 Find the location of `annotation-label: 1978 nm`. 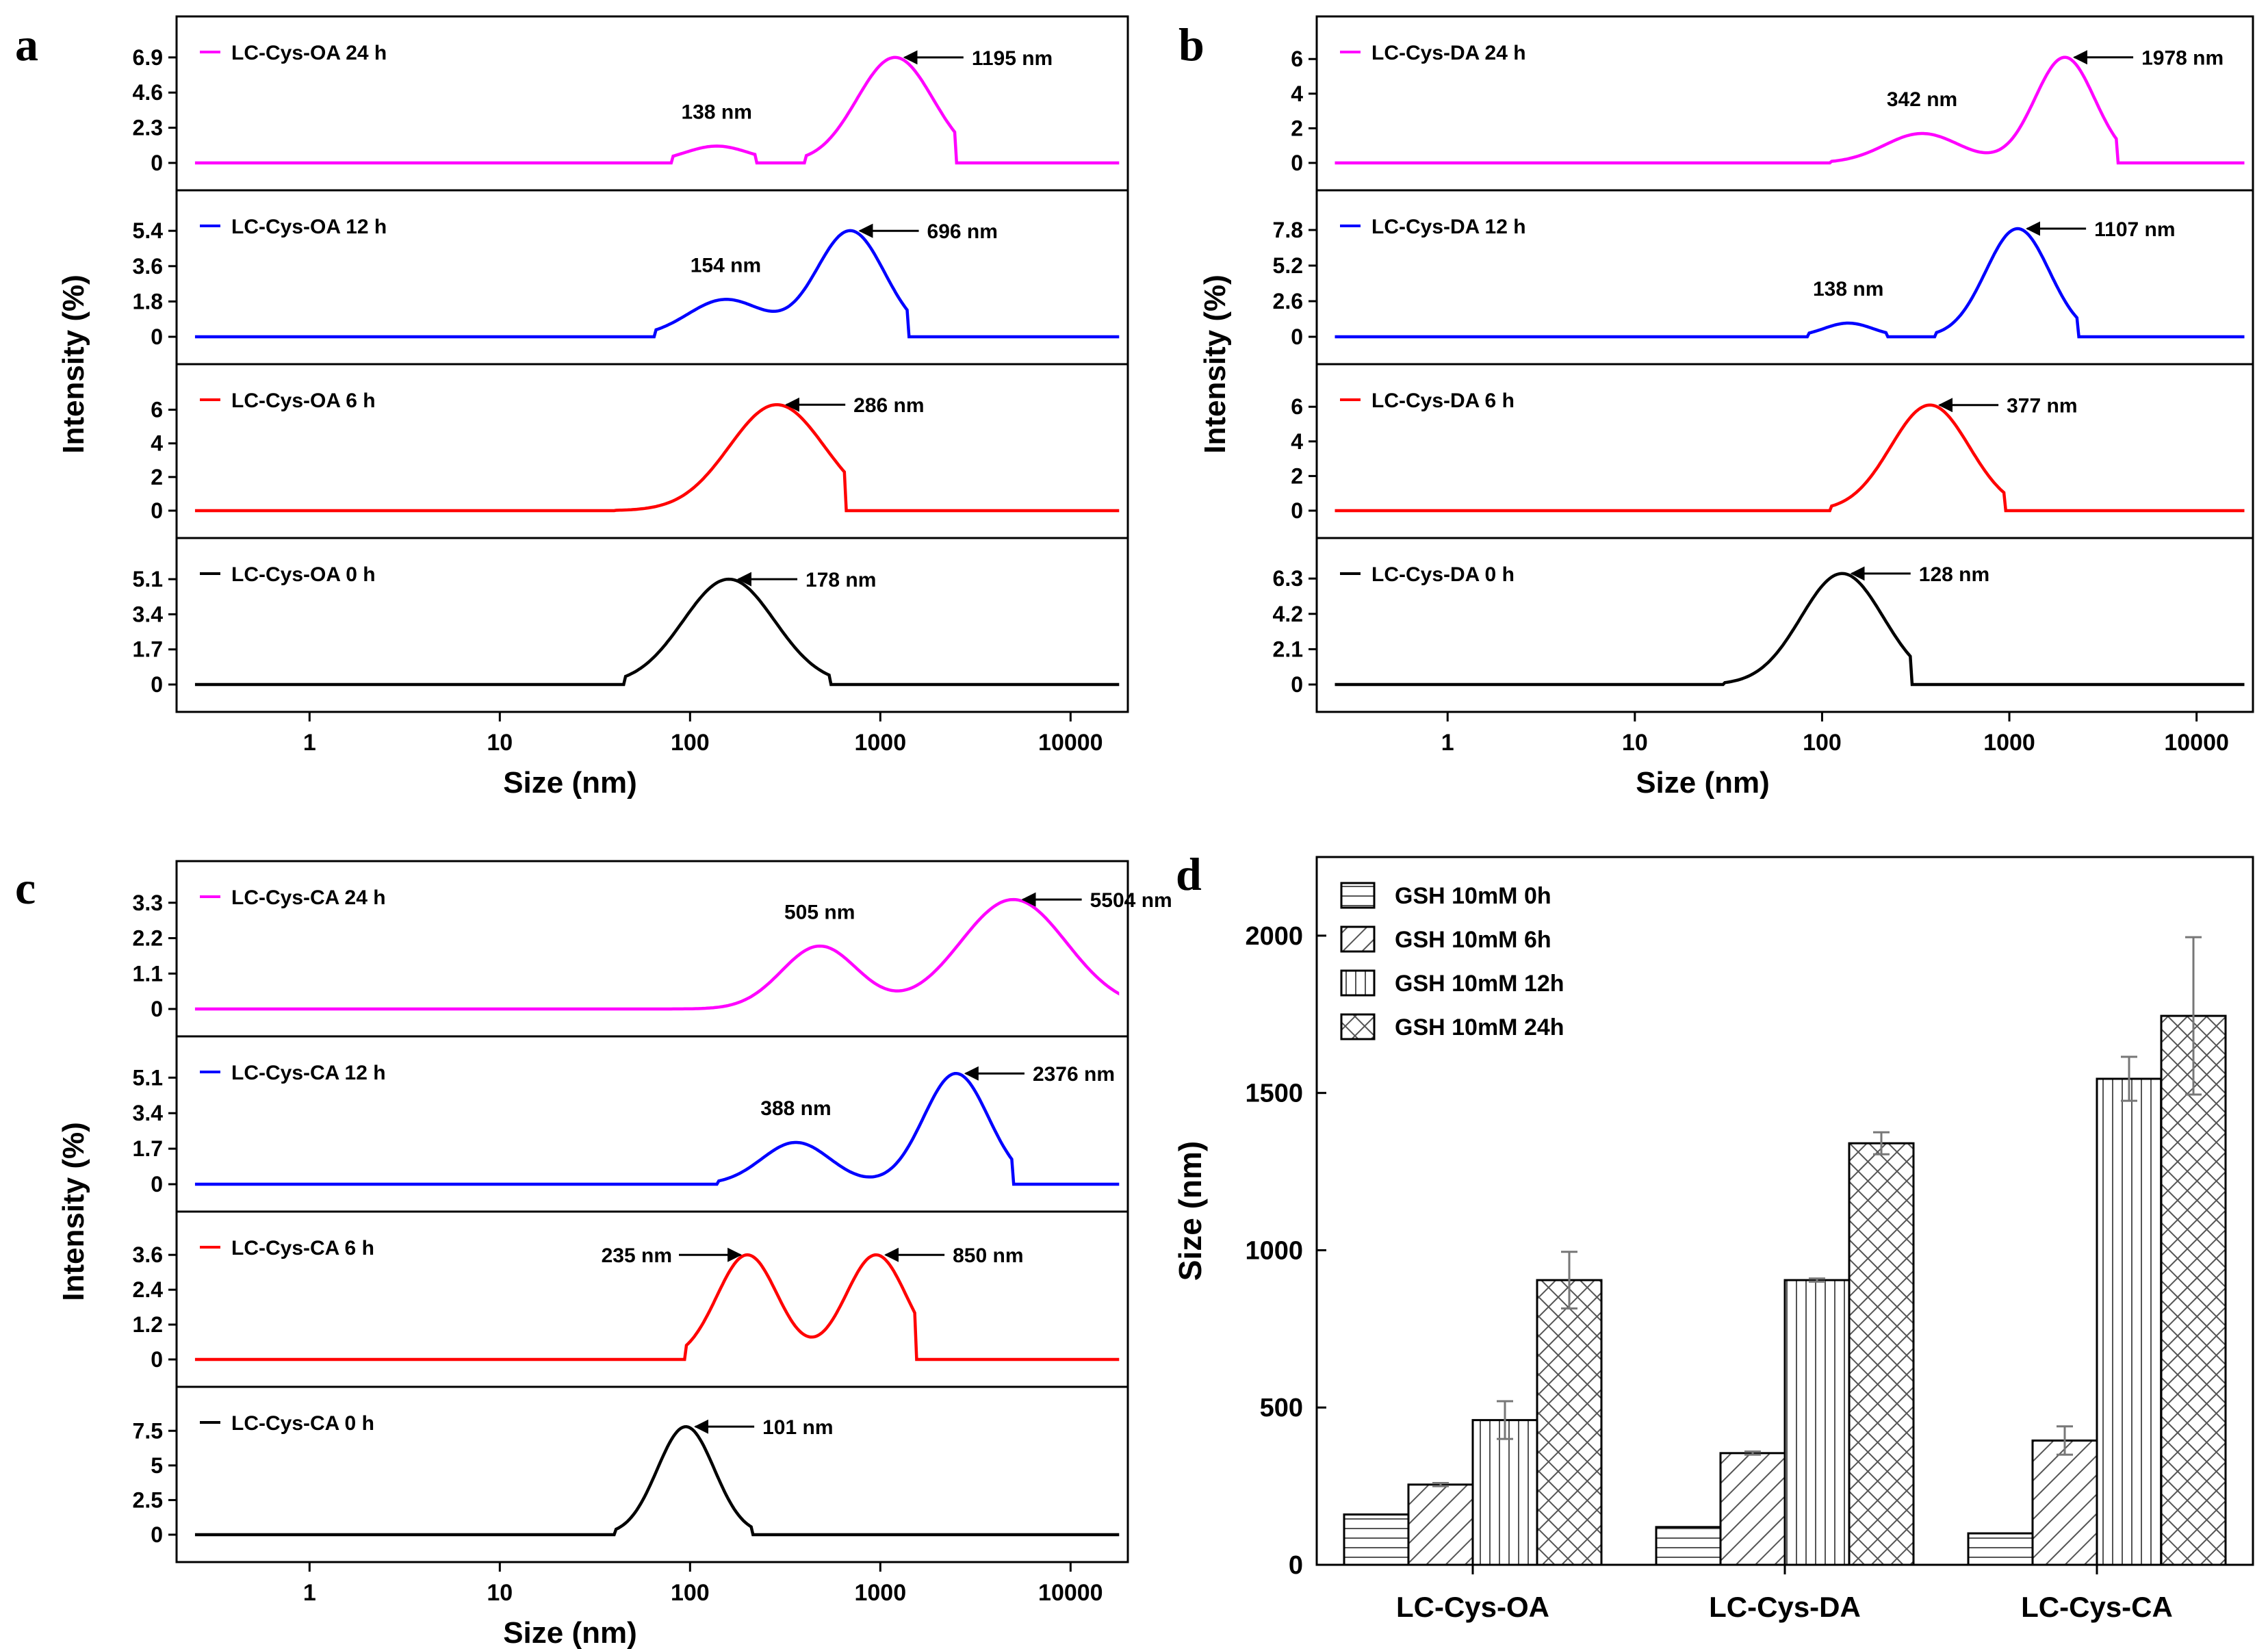

annotation-label: 1978 nm is located at coordinates (2182, 58).